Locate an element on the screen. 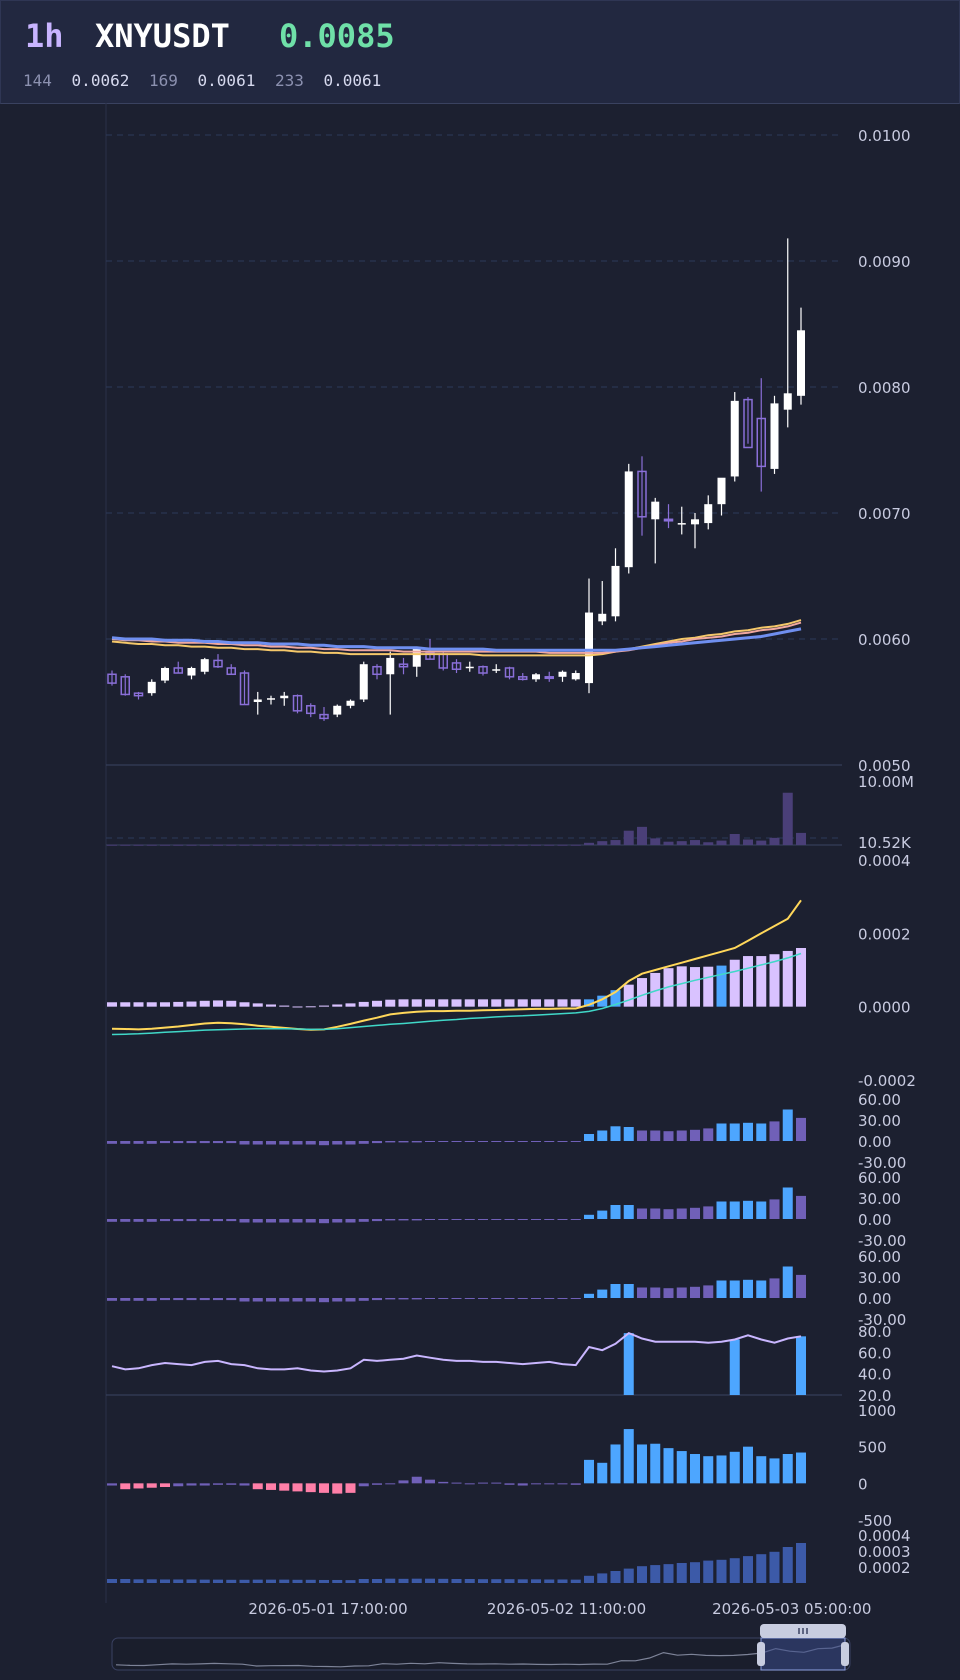 The width and height of the screenshot is (960, 1680). symbol-label: XNYUSDT is located at coordinates (162, 36).